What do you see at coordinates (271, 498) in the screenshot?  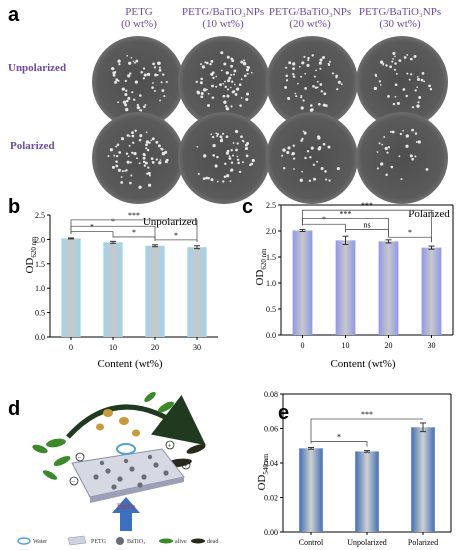 I see `y-tick-label: 0.02` at bounding box center [271, 498].